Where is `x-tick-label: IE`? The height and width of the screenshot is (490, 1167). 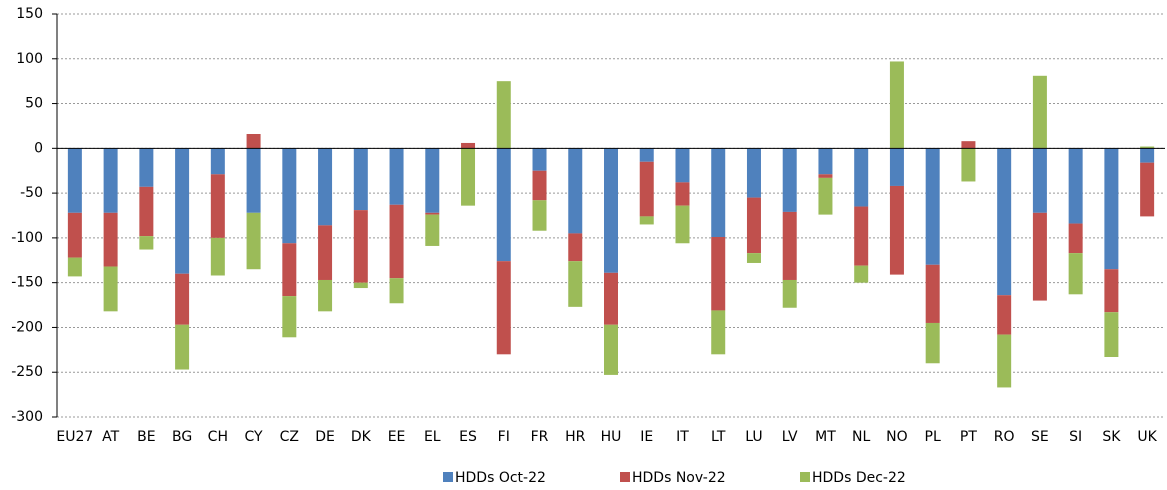 x-tick-label: IE is located at coordinates (646, 437).